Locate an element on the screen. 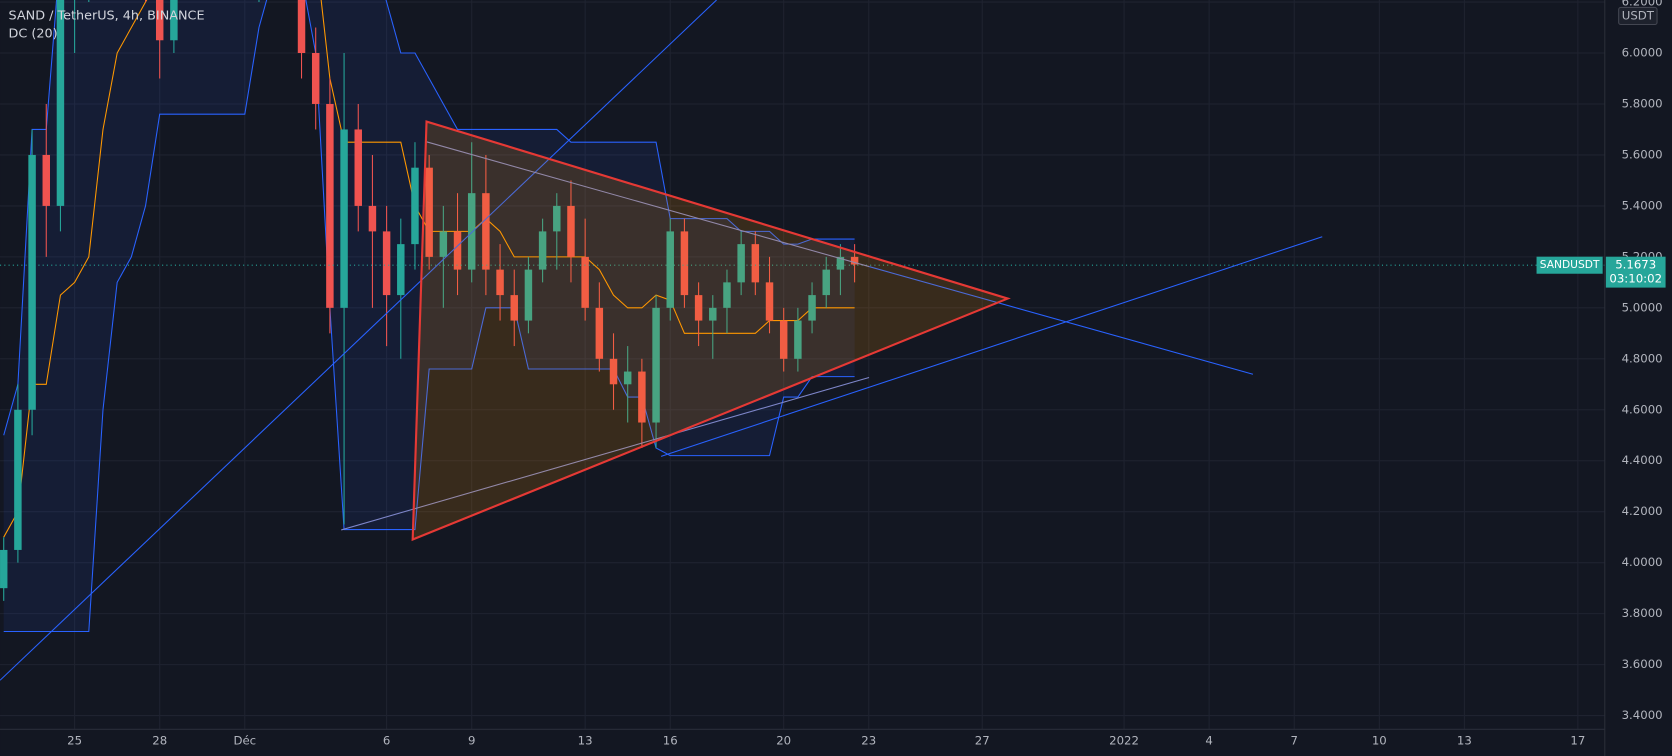  symbol-badge is located at coordinates (1569, 265).